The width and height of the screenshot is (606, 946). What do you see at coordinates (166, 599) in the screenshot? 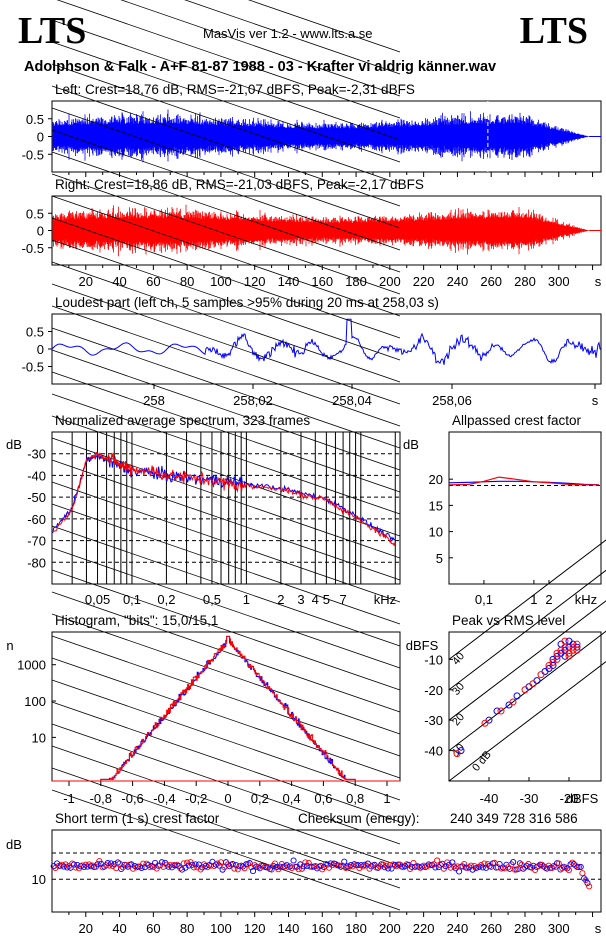
I see `spectrum-xtick-label: 0,2` at bounding box center [166, 599].